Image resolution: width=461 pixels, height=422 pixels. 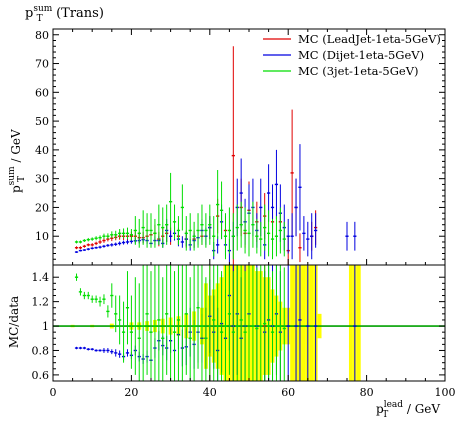 I want to click on main-y-axis-label: psumT / GeV, so click(x=17, y=161).